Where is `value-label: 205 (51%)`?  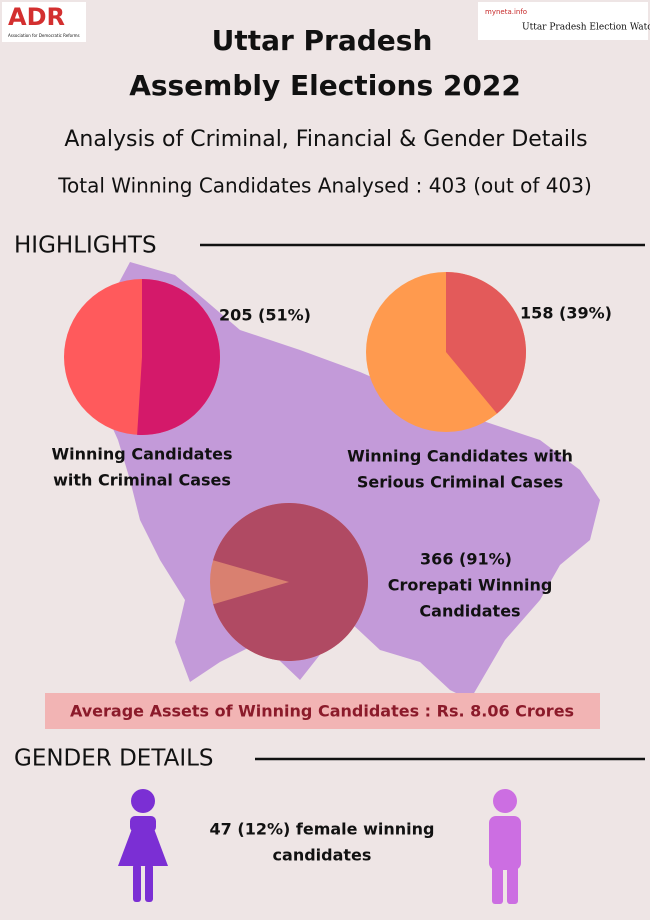
value-label: 205 (51%) is located at coordinates (265, 315).